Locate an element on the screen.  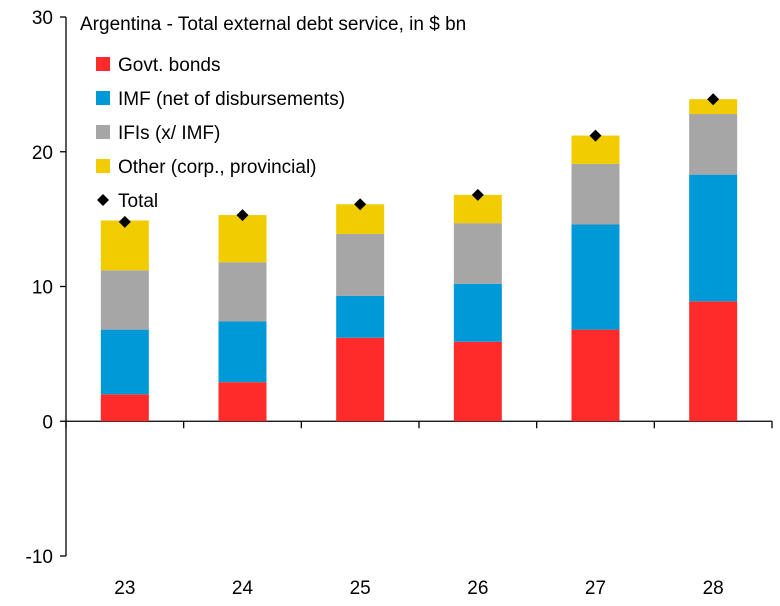
x-tick-label: 23 is located at coordinates (124, 588).